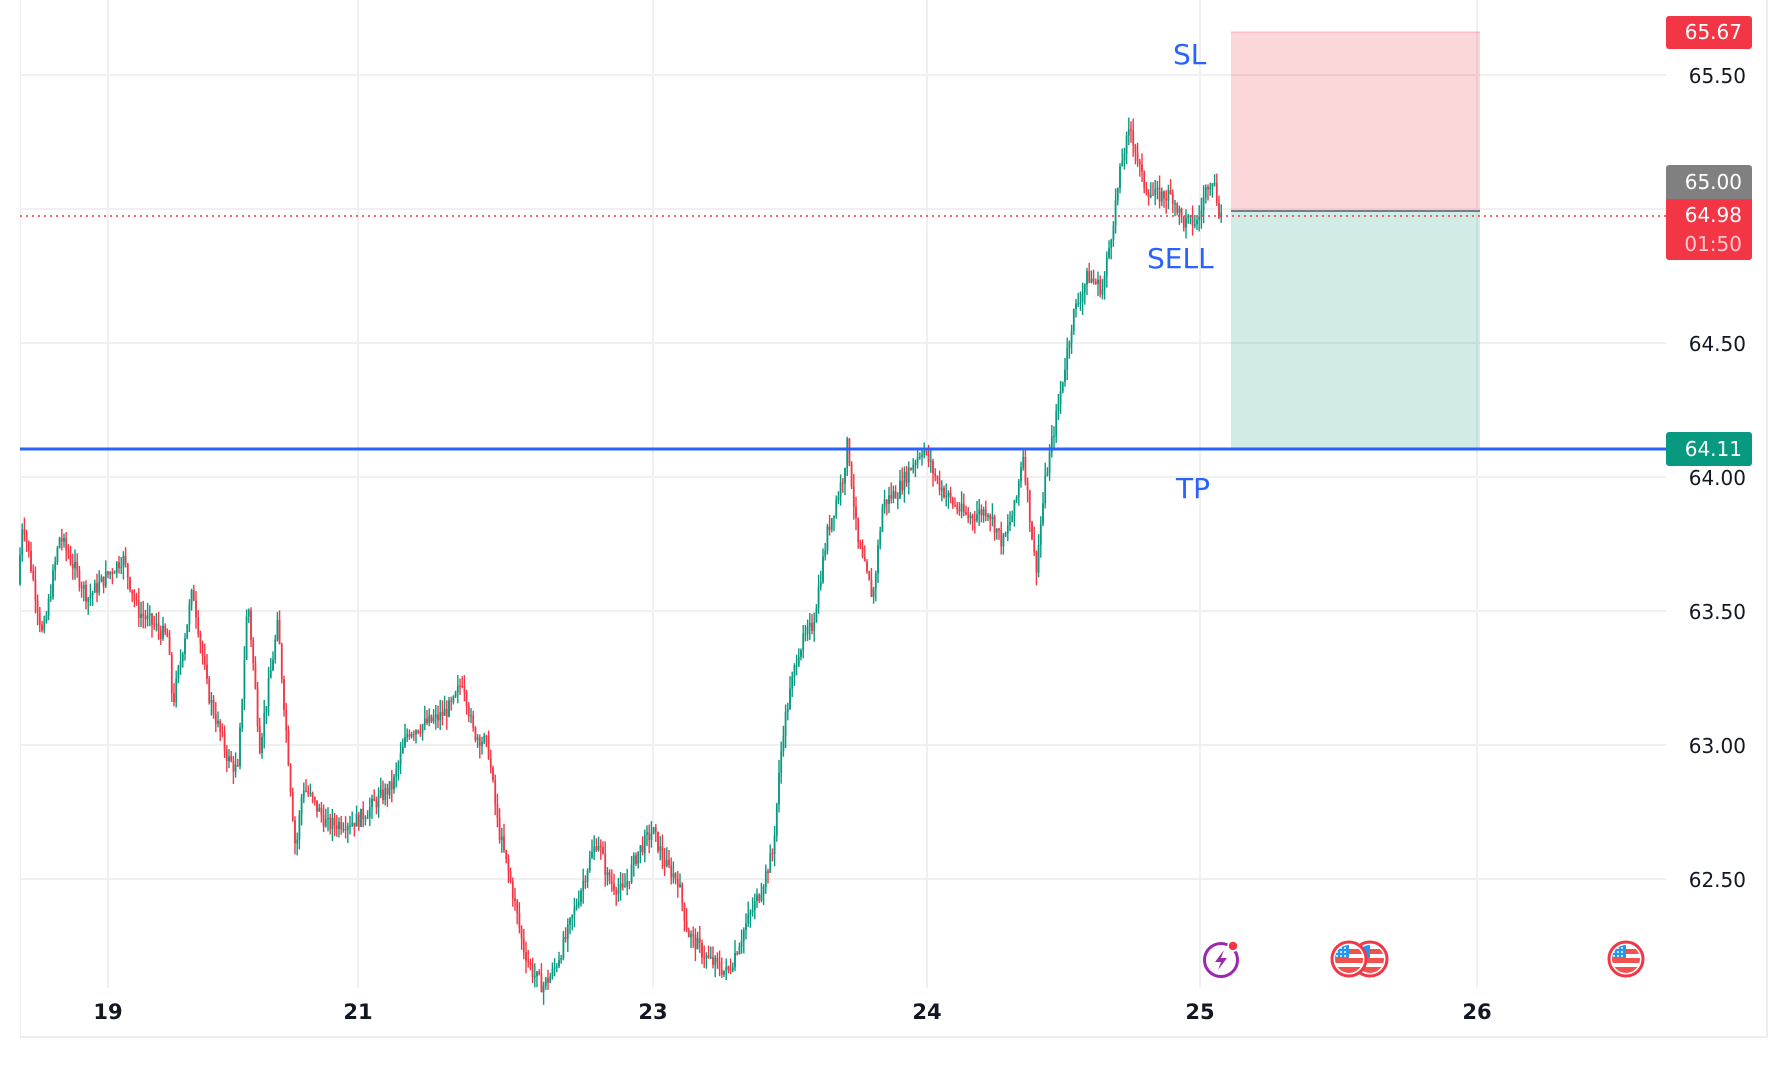 The width and height of the screenshot is (1788, 1066). What do you see at coordinates (1180, 258) in the screenshot?
I see `sell-text: SELL` at bounding box center [1180, 258].